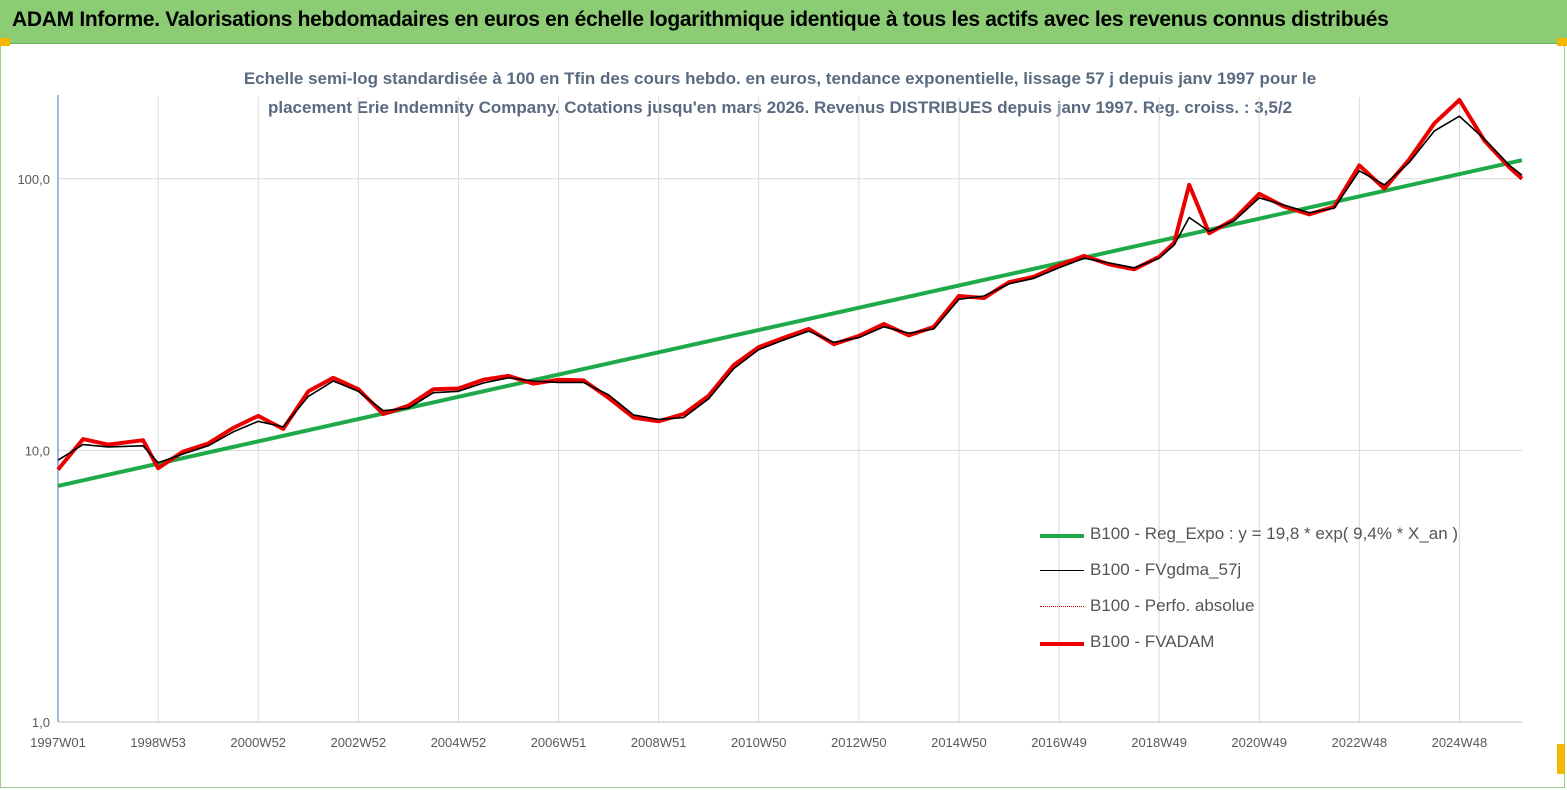 The height and width of the screenshot is (790, 1567). What do you see at coordinates (1152, 641) in the screenshot?
I see `legend-label: B100 - FVADAM` at bounding box center [1152, 641].